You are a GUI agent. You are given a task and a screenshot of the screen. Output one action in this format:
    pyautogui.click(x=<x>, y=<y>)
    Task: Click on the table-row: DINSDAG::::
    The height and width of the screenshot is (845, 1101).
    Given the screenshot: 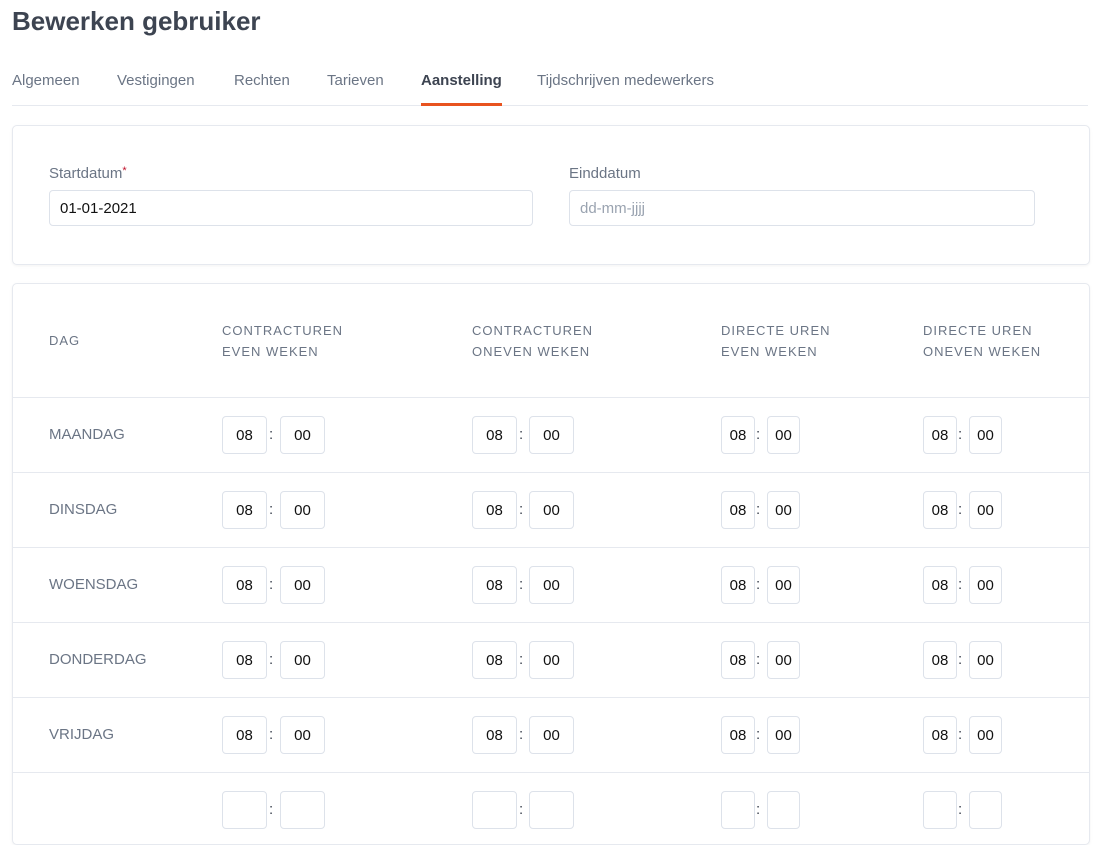 What is the action you would take?
    pyautogui.click(x=551, y=510)
    